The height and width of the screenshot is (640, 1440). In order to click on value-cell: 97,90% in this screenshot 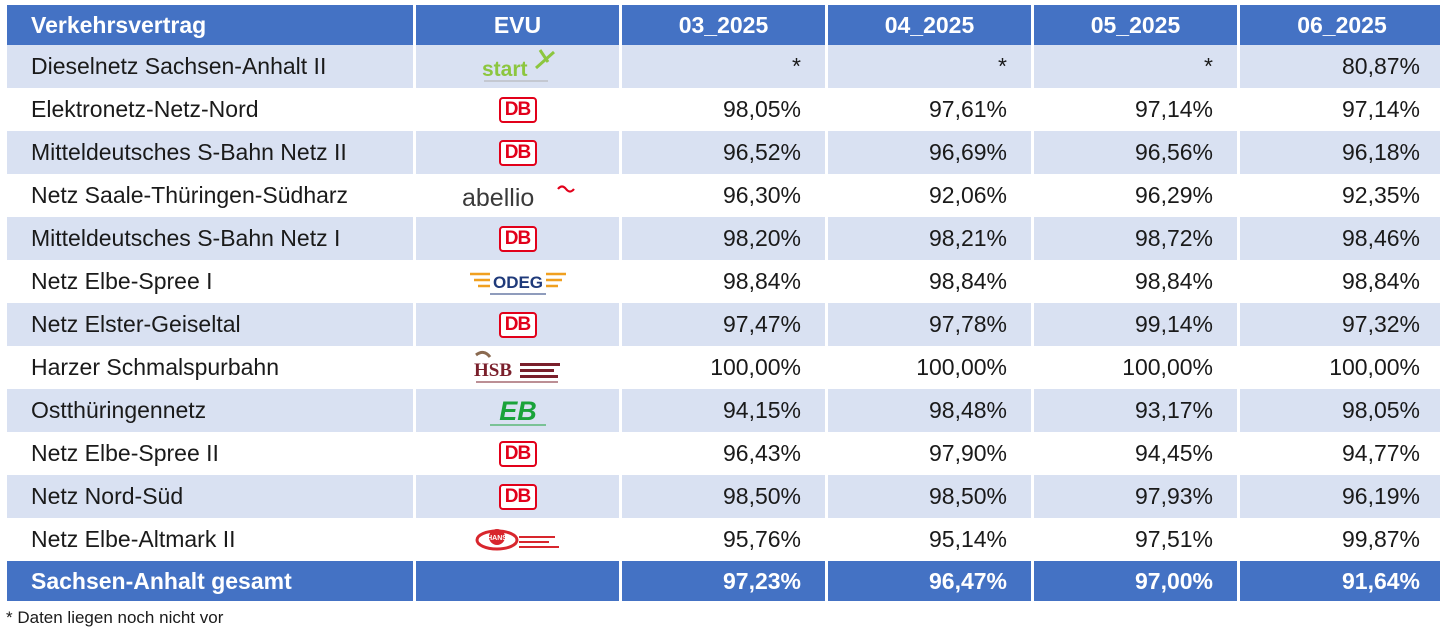, I will do `click(929, 453)`.